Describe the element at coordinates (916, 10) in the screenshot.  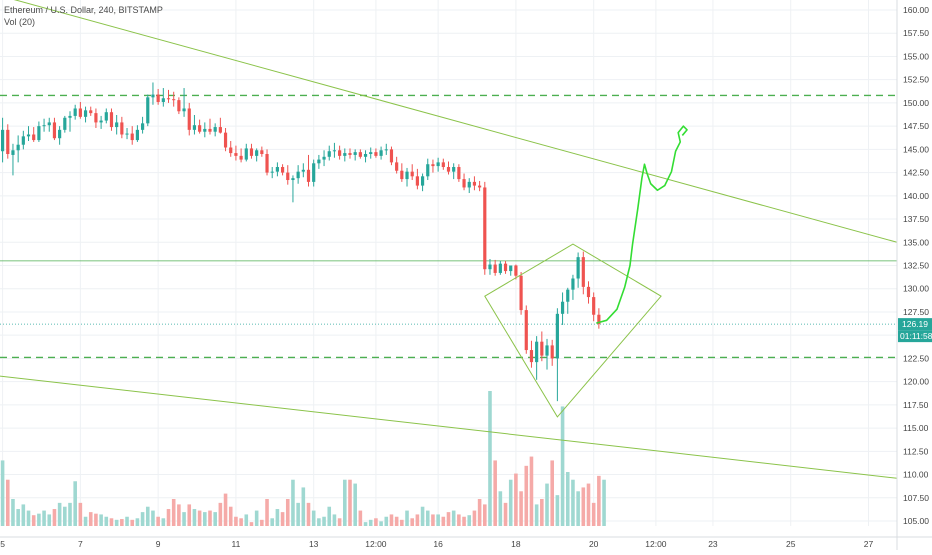
I see `price-axis-label: 160.00` at that location.